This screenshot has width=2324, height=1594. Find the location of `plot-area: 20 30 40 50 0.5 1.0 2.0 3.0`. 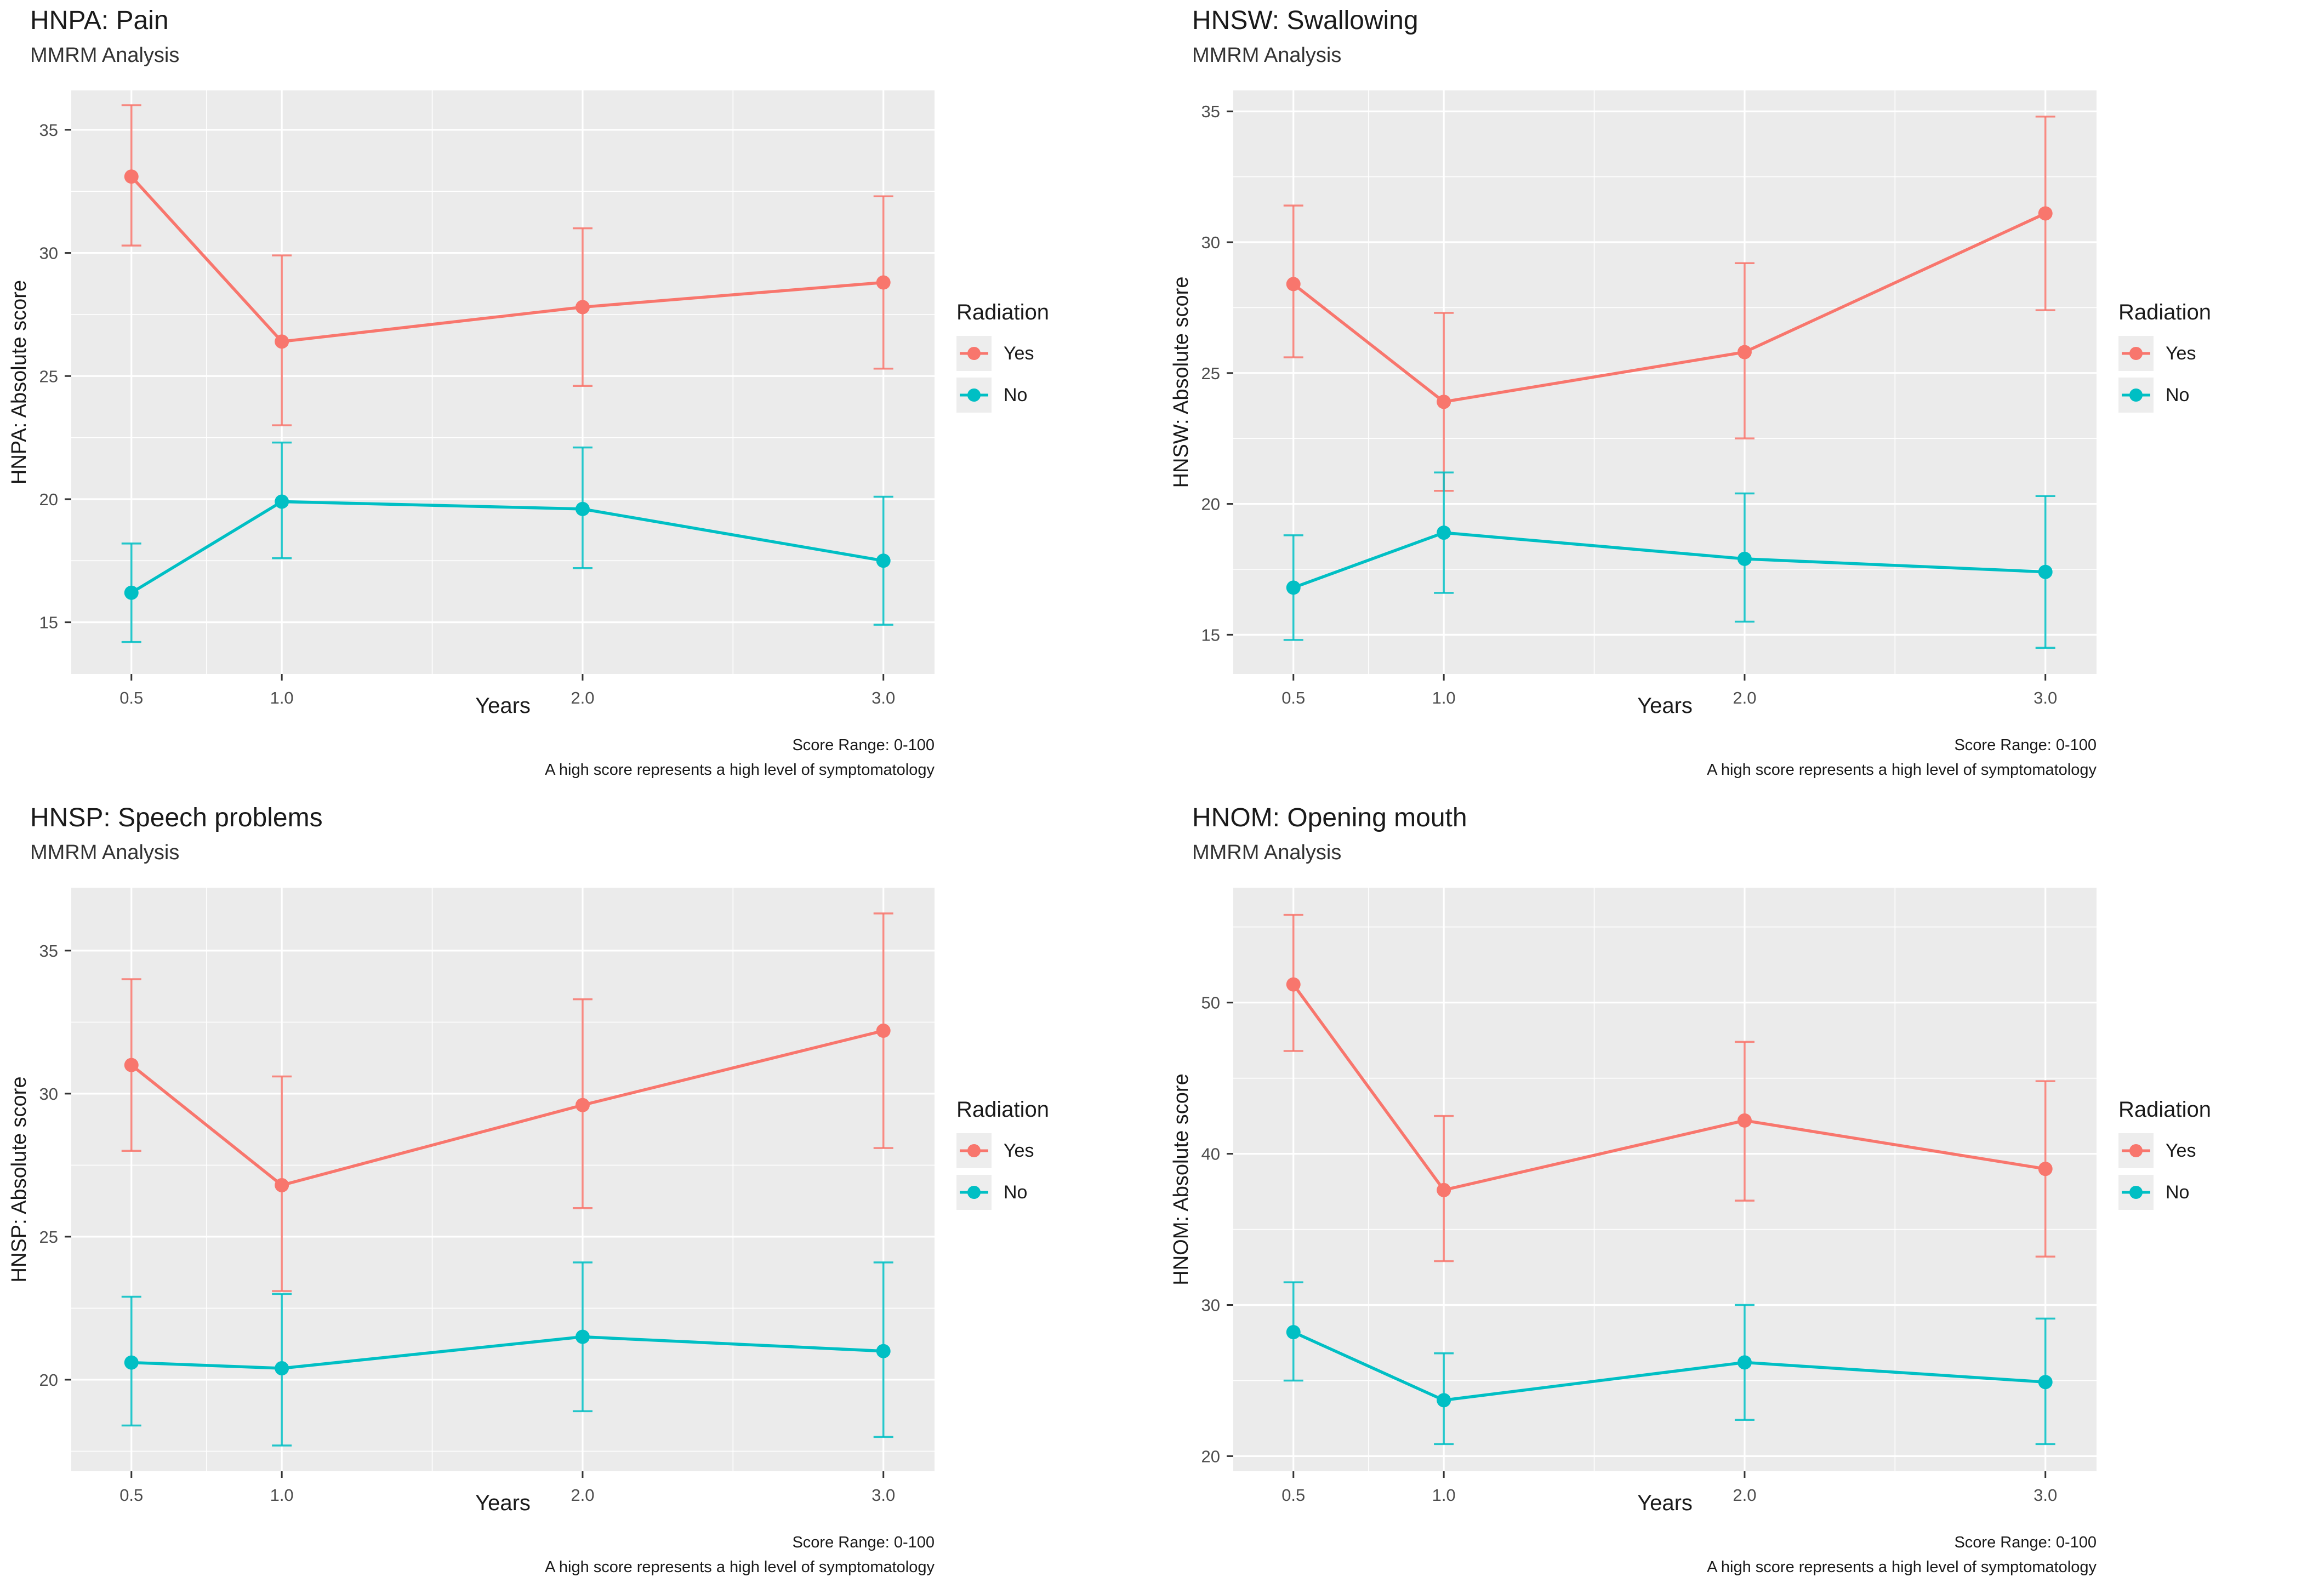

plot-area: 20 30 40 50 0.5 1.0 2.0 3.0 is located at coordinates (1649, 1196).